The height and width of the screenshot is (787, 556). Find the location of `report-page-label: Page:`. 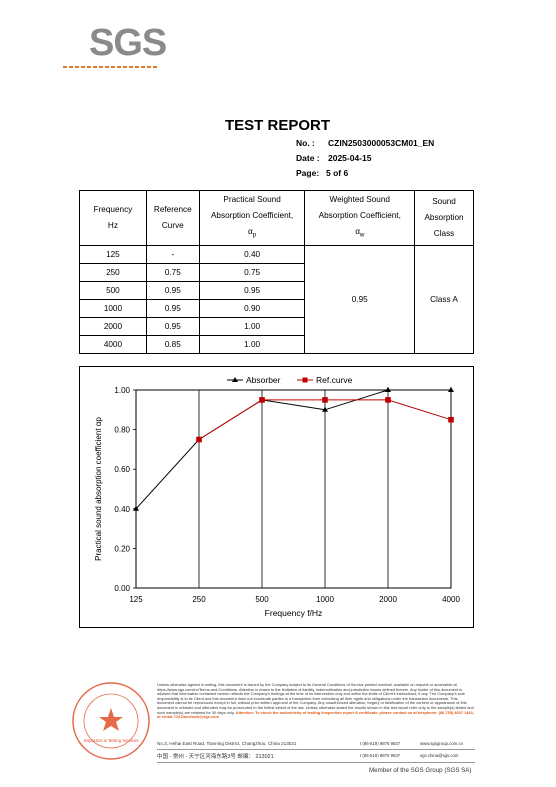

report-page-label: Page: is located at coordinates (308, 173).